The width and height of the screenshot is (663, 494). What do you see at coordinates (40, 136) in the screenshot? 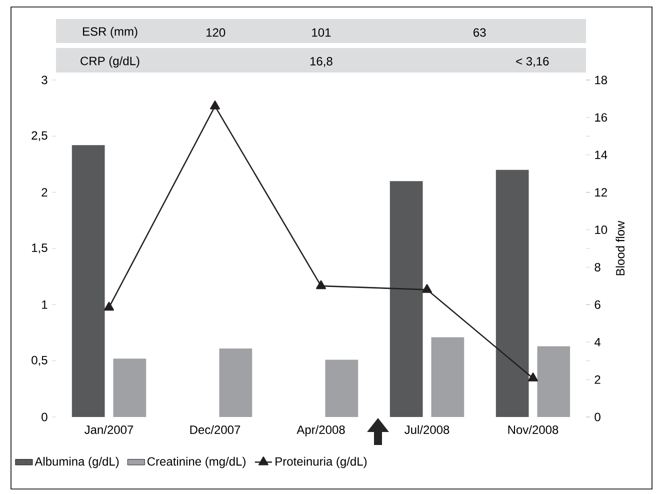
I see `y-tick-label: 2,5` at bounding box center [40, 136].